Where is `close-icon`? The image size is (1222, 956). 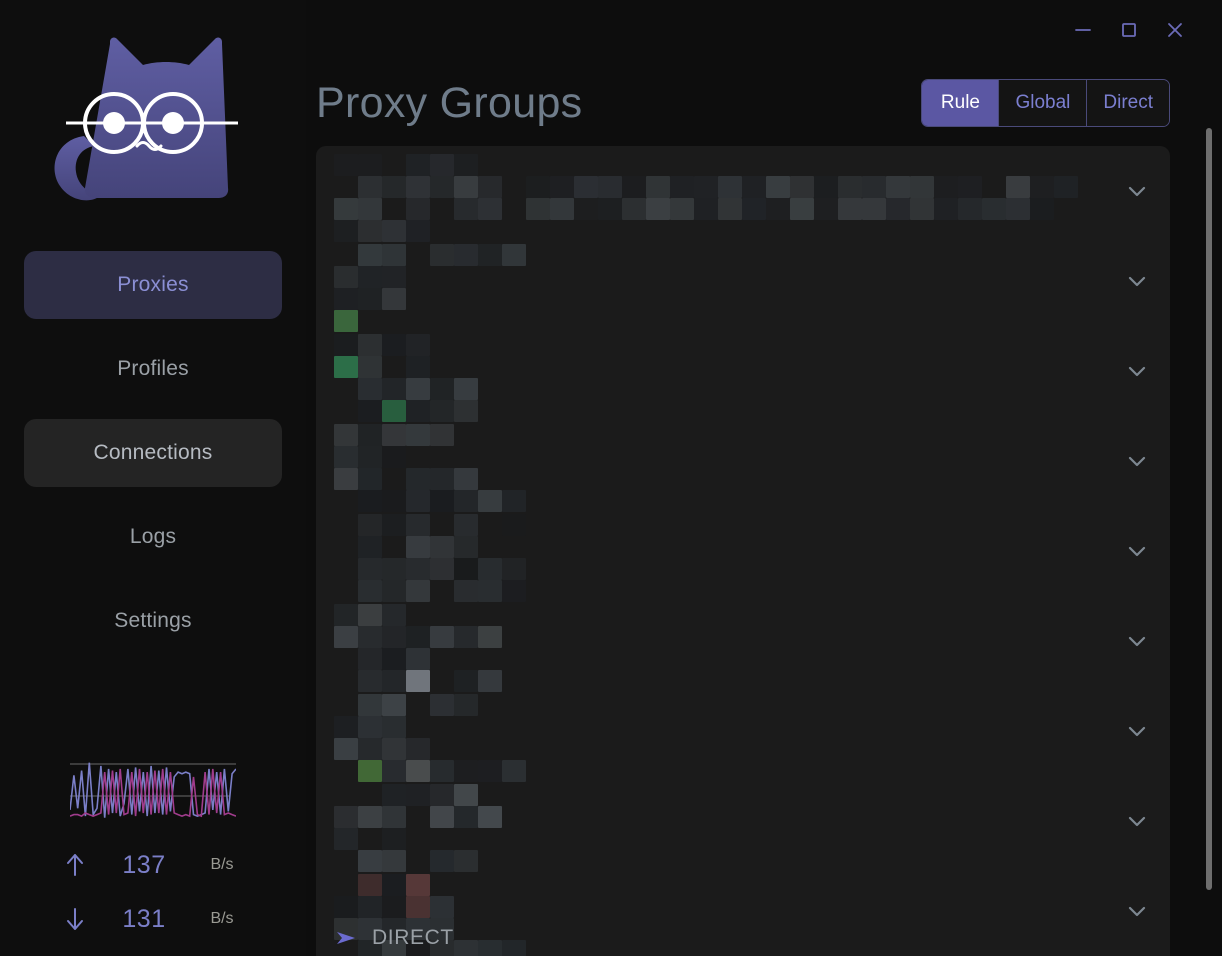 close-icon is located at coordinates (1175, 30).